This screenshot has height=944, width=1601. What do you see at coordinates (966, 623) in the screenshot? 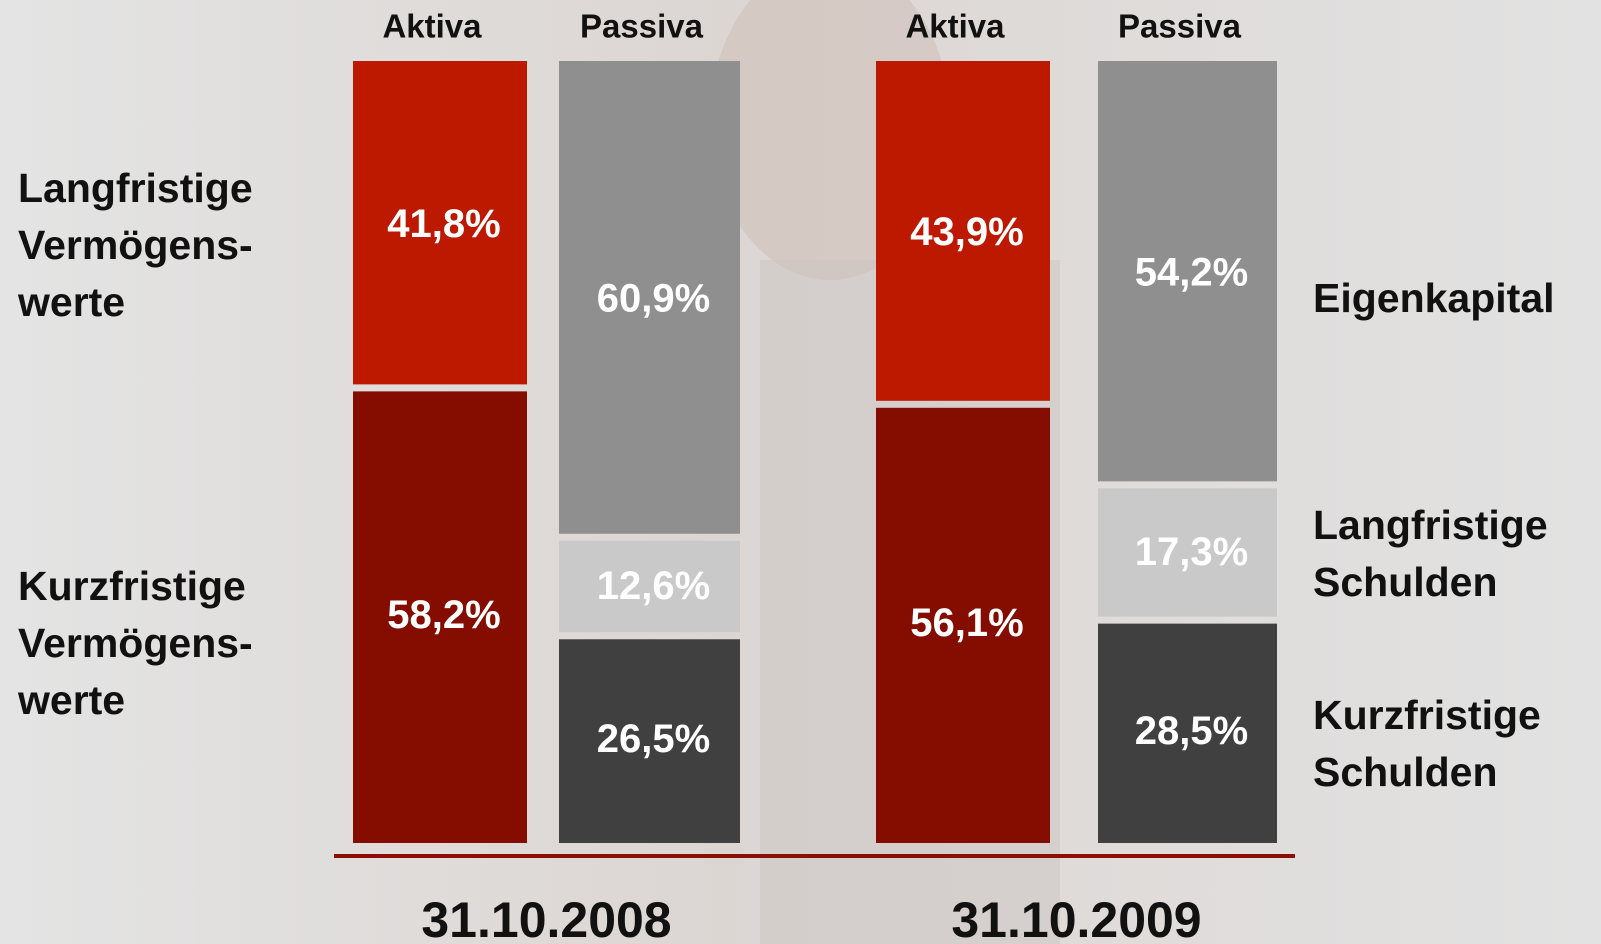
I see `value-label: 56,1%` at bounding box center [966, 623].